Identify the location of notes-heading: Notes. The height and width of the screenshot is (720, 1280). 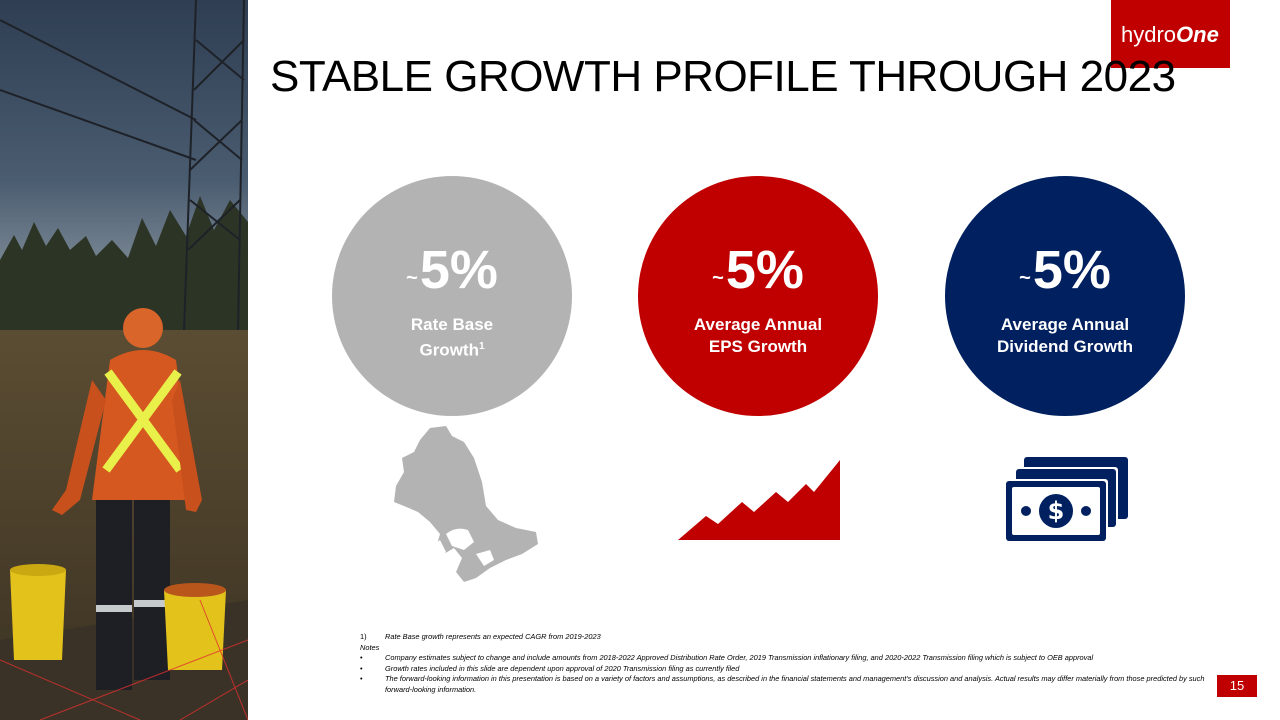
(370, 647).